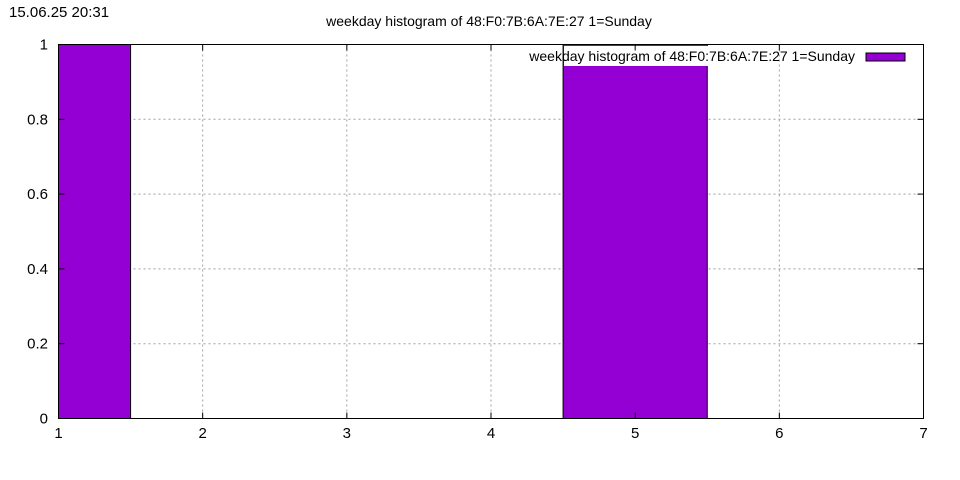 The height and width of the screenshot is (480, 960). Describe the element at coordinates (923, 433) in the screenshot. I see `x-tick-label: 7` at that location.